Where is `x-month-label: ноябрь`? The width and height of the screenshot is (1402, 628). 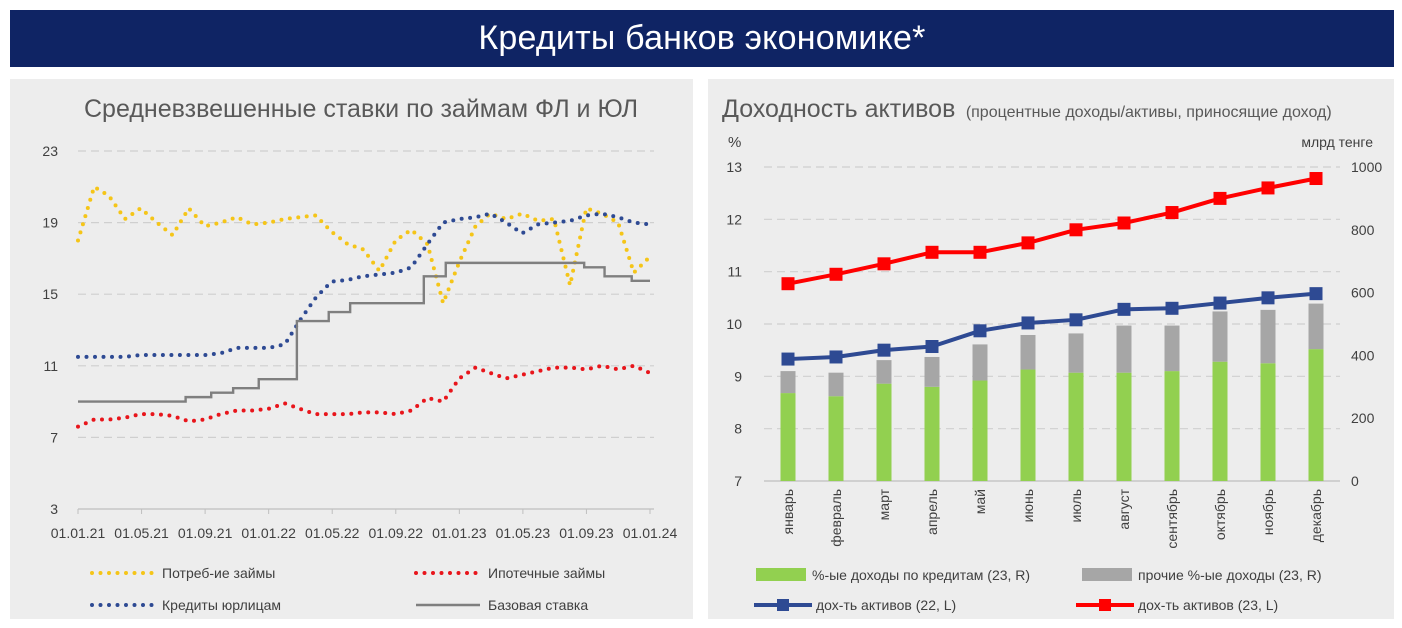 x-month-label: ноябрь is located at coordinates (1268, 512).